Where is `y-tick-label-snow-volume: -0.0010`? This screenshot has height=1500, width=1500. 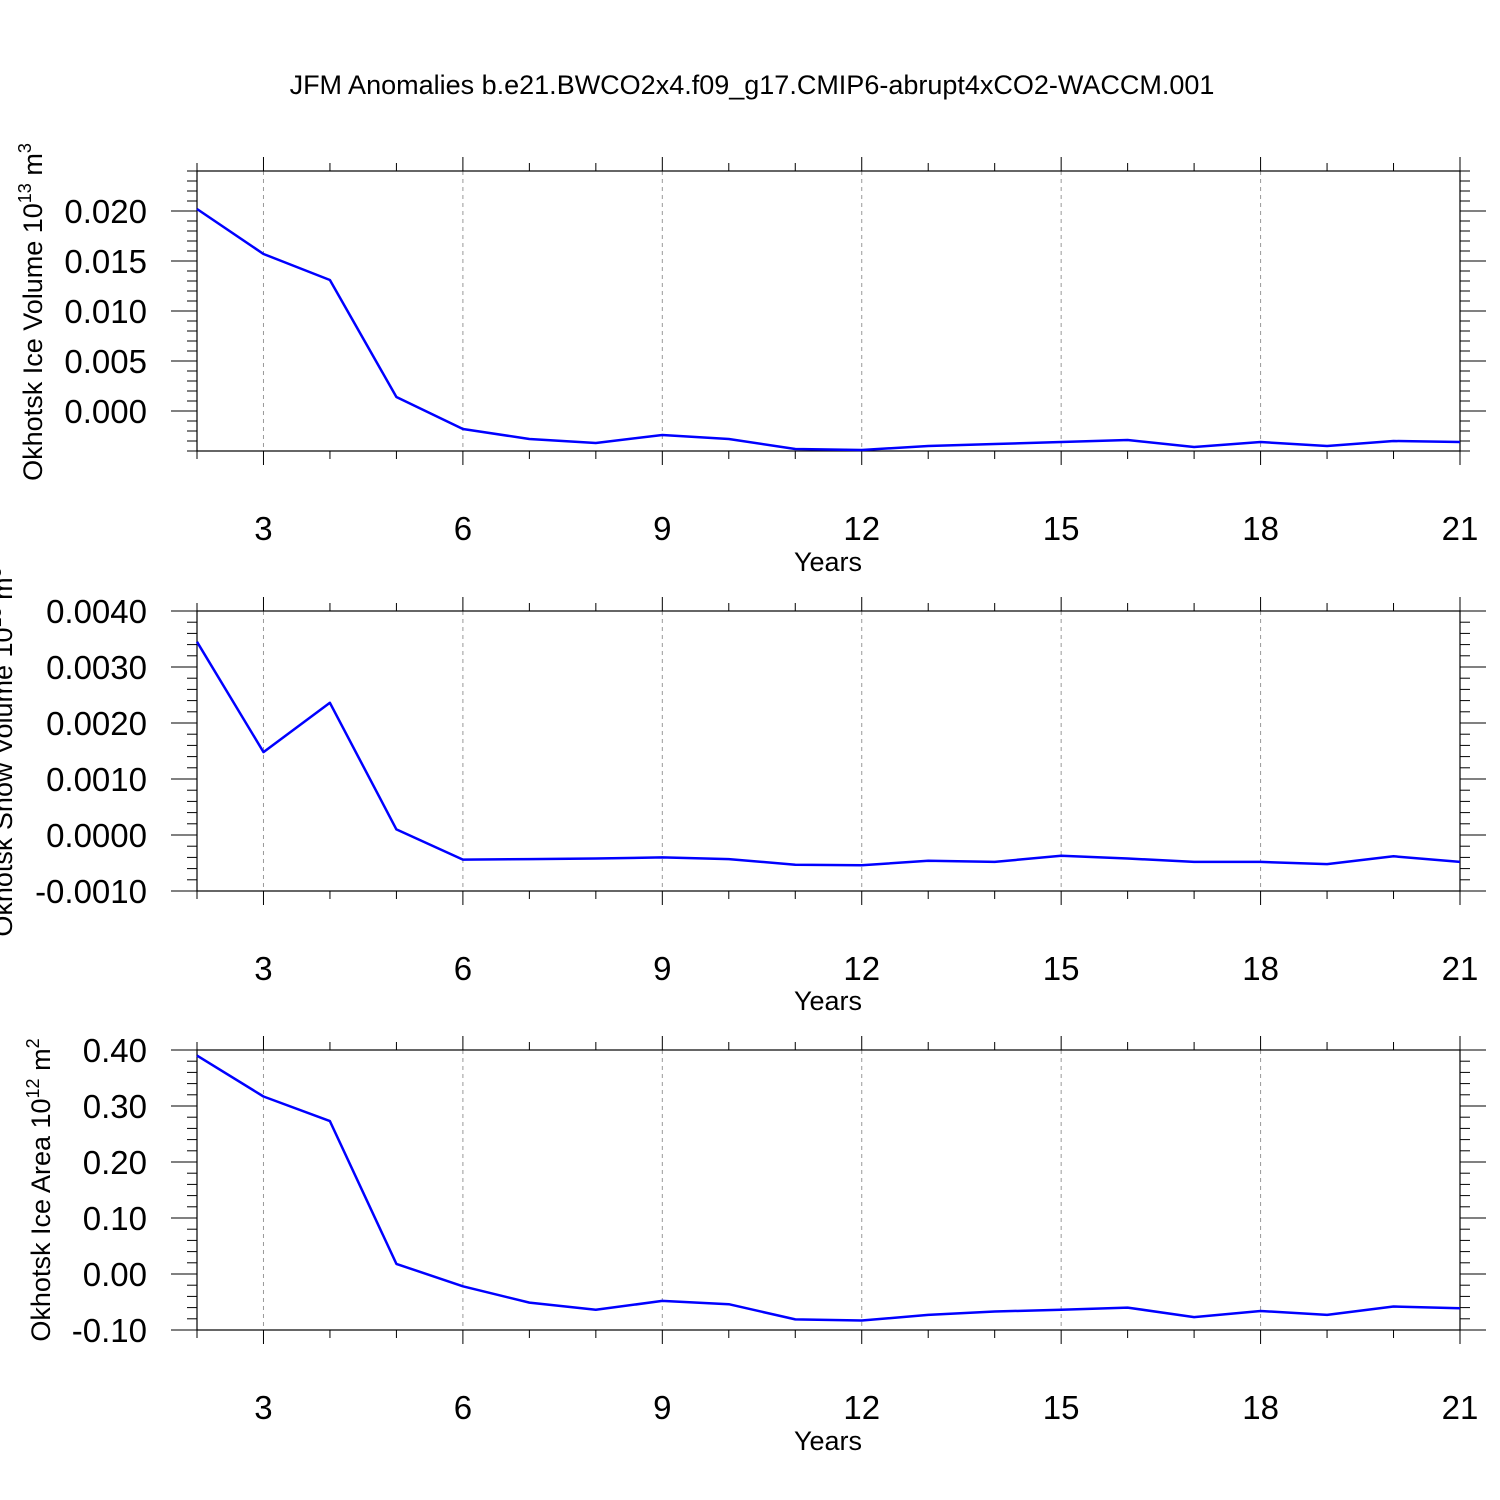
y-tick-label-snow-volume: -0.0010 is located at coordinates (91, 891).